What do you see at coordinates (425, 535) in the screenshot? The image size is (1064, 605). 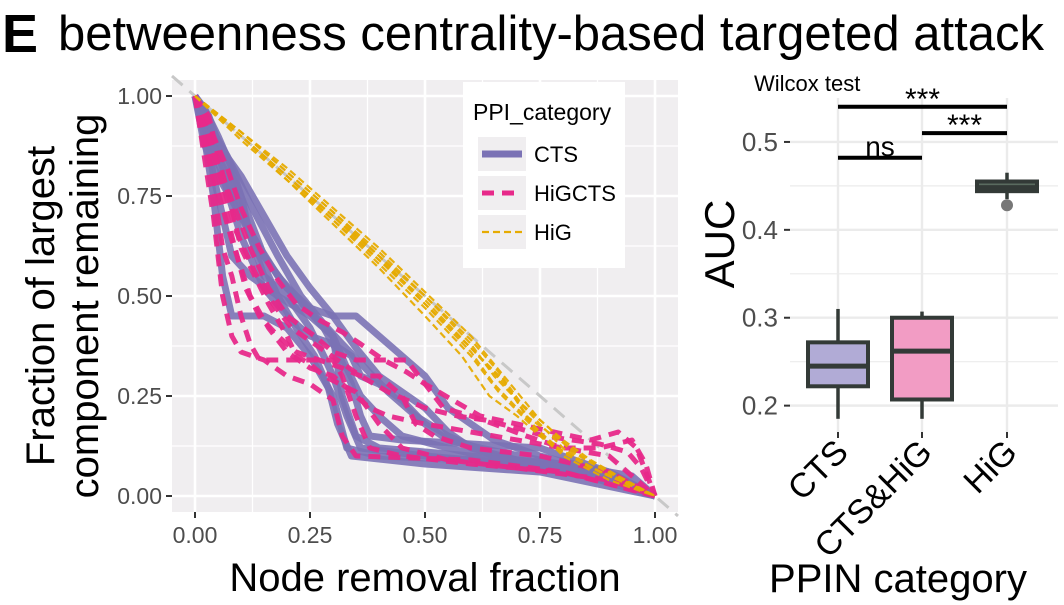 I see `x-tick-label: 0.50` at bounding box center [425, 535].